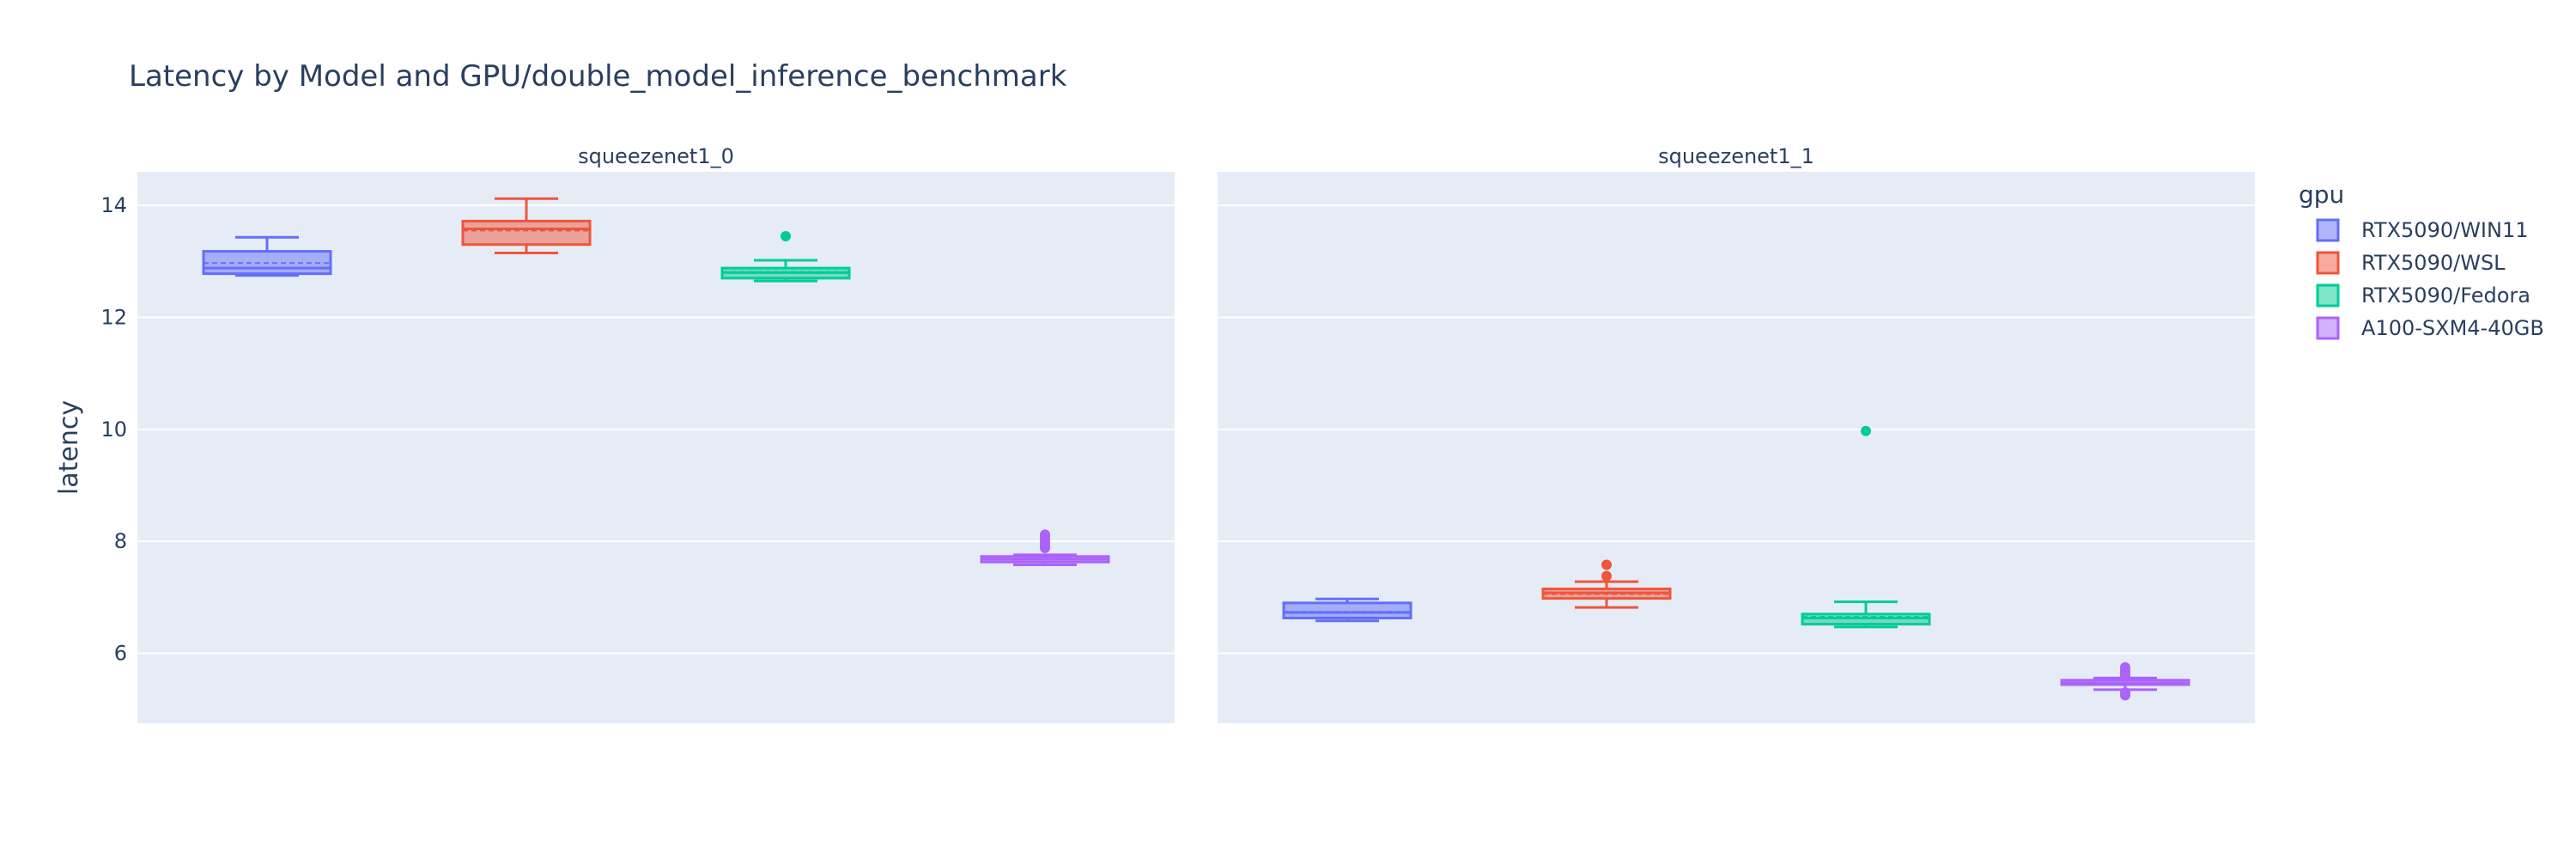  I want to click on y-axis-ticks: 6 8 10 12 14, so click(113, 429).